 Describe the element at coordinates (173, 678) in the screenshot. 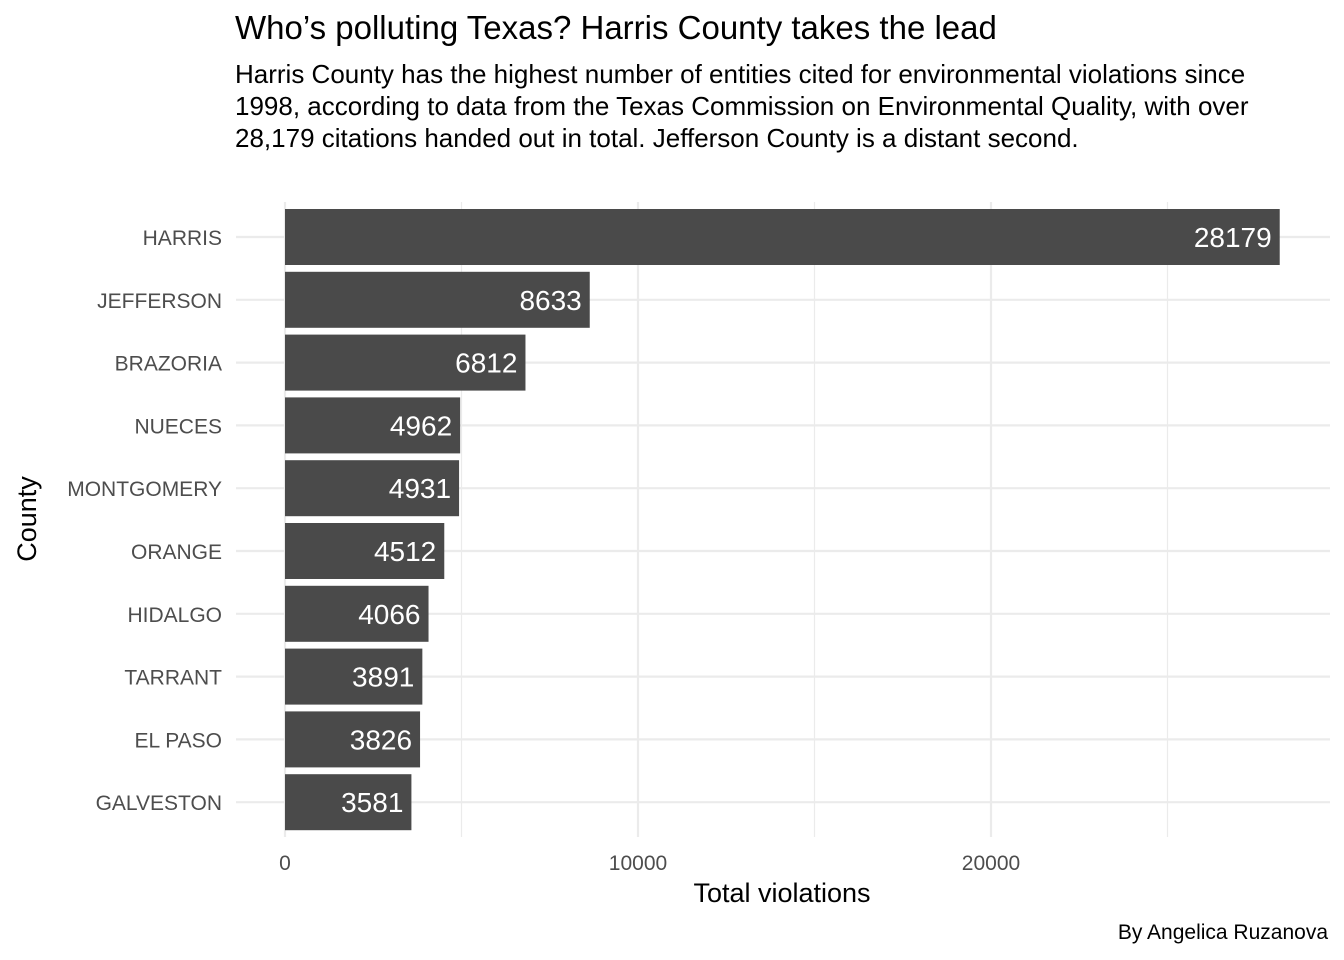

I see `y-tick-label: TARRANT` at that location.